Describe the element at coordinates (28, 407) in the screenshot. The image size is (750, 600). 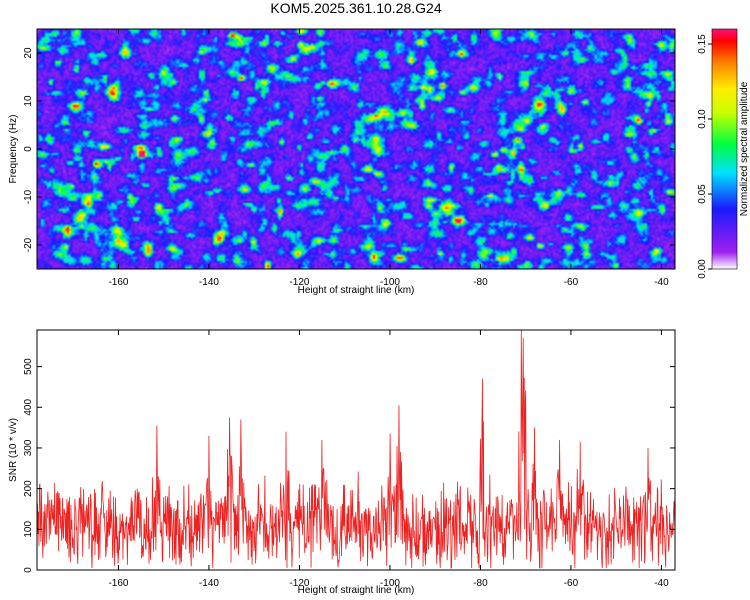
I see `y-tick-label: 400` at that location.